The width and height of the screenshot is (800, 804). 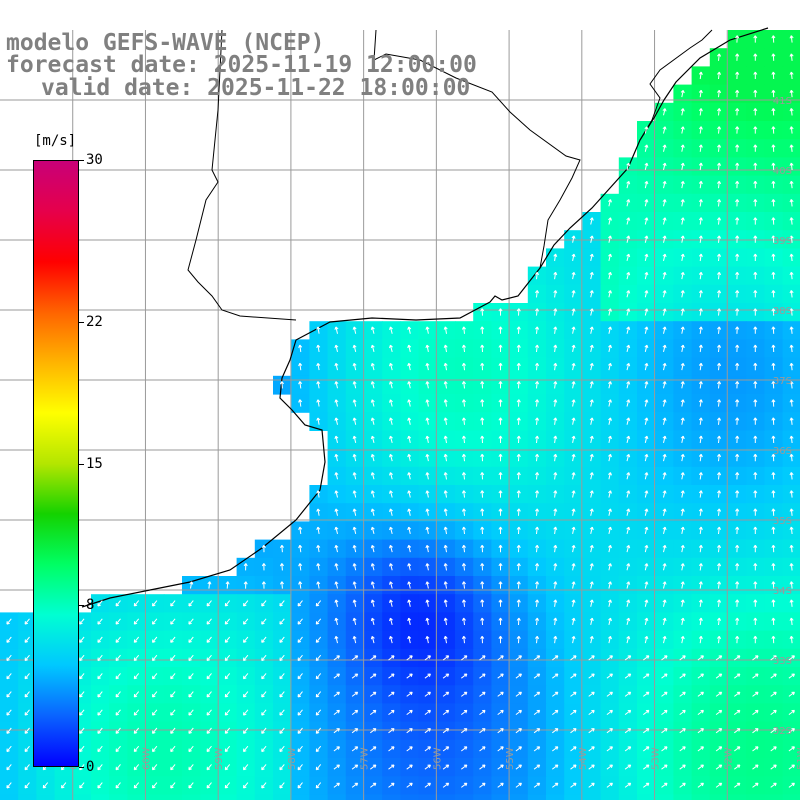 I want to click on longitude-label: 60W, so click(x=146, y=758).